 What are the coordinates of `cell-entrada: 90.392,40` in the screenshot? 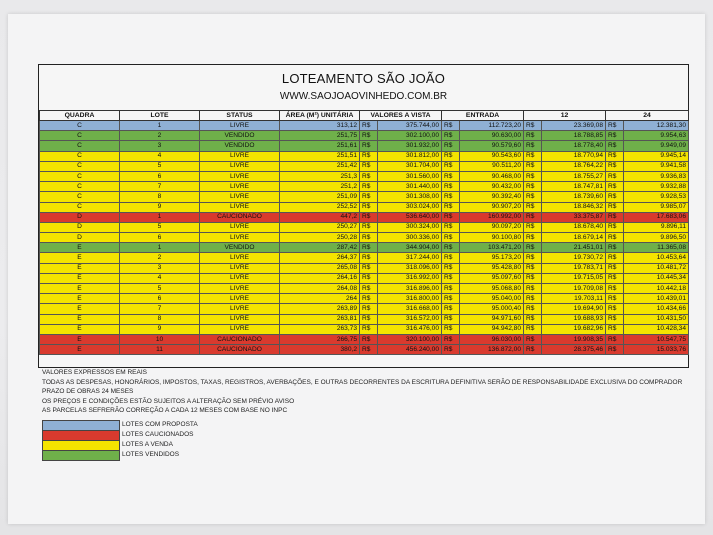 It's located at (492, 197).